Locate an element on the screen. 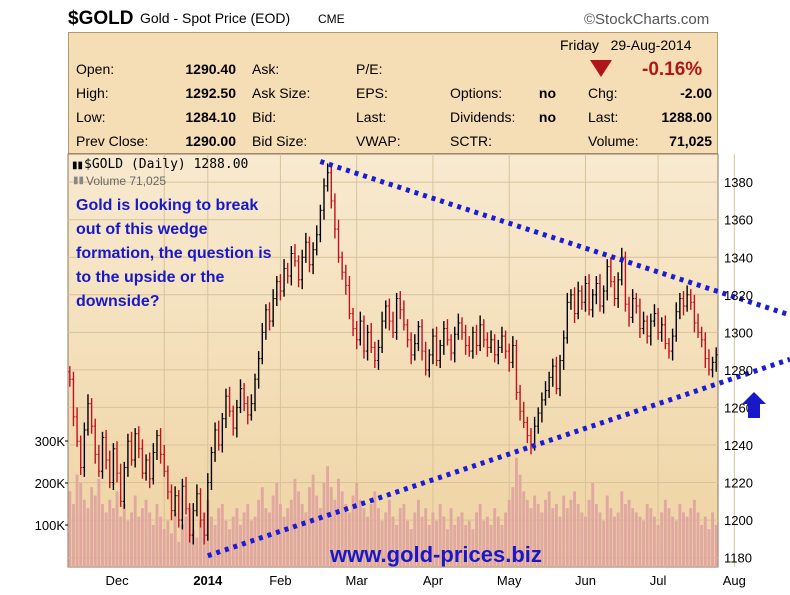  x-tick-label: Apr is located at coordinates (433, 580).